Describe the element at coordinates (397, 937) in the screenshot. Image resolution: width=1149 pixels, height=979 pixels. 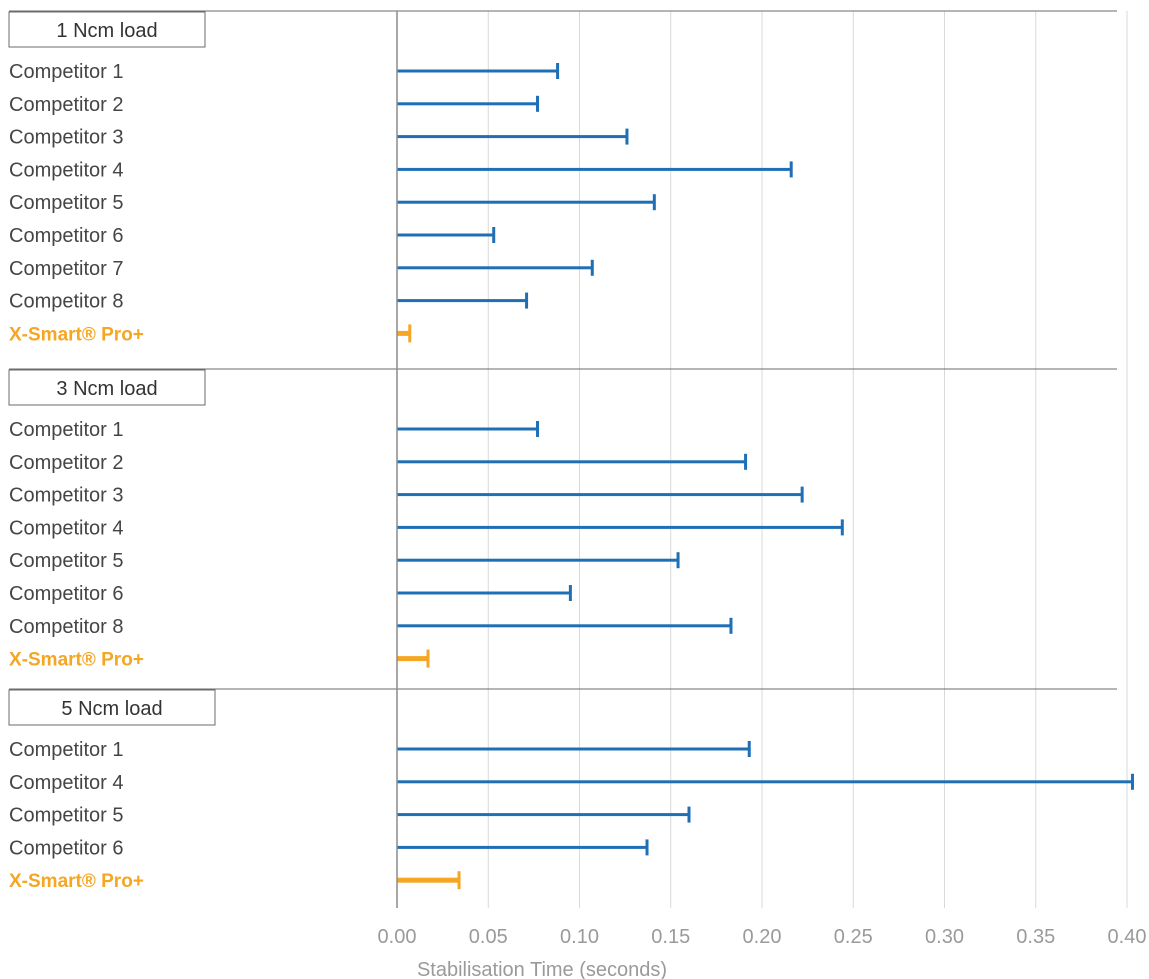
I see `x-tick-label: 0.00` at that location.